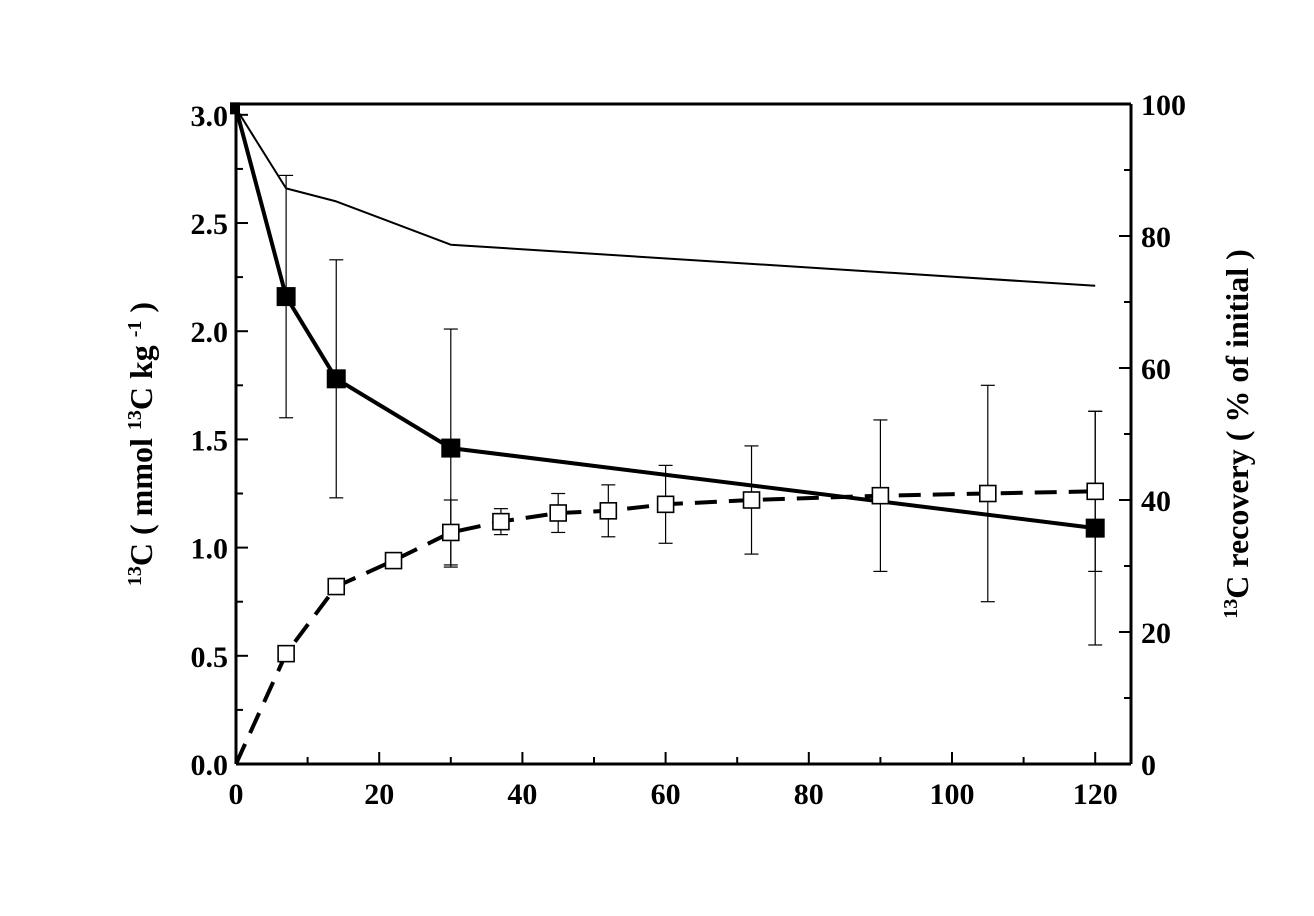 This screenshot has width=1314, height=916. I want to click on y-left-tick-label: 0.5, so click(210, 657).